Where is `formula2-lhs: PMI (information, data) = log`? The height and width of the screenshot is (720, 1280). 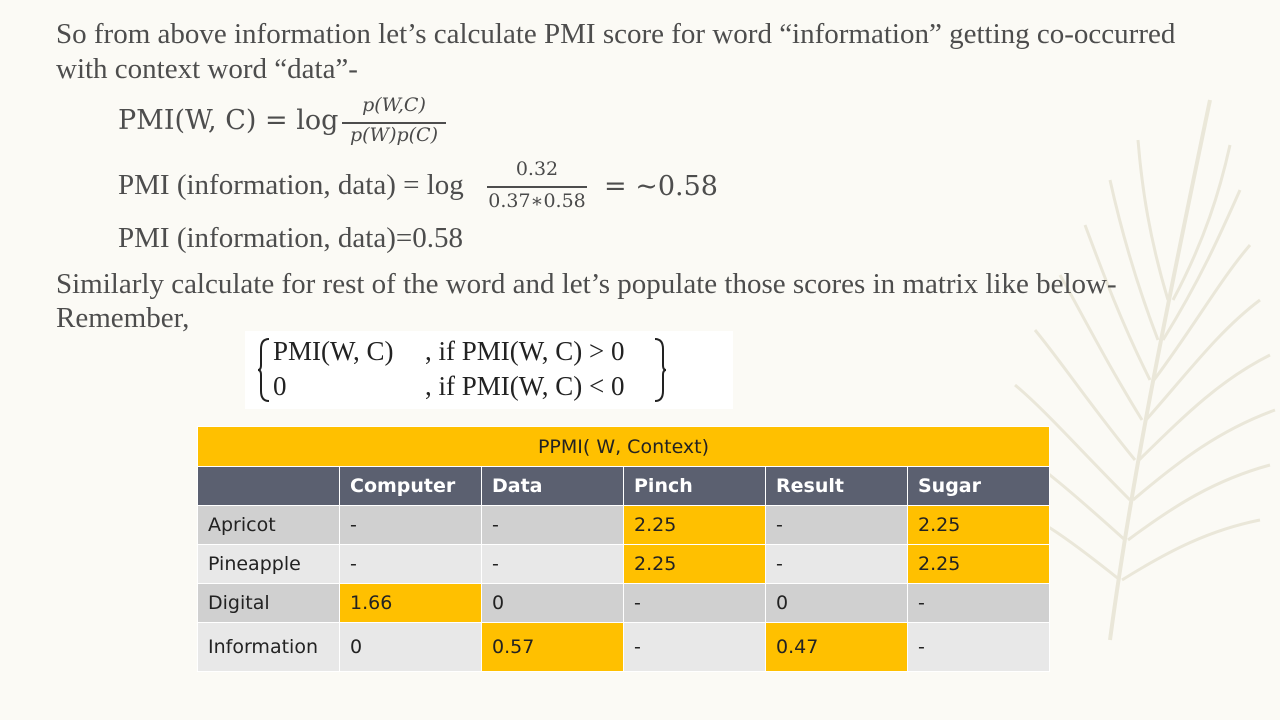 formula2-lhs: PMI (information, data) = log is located at coordinates (291, 185).